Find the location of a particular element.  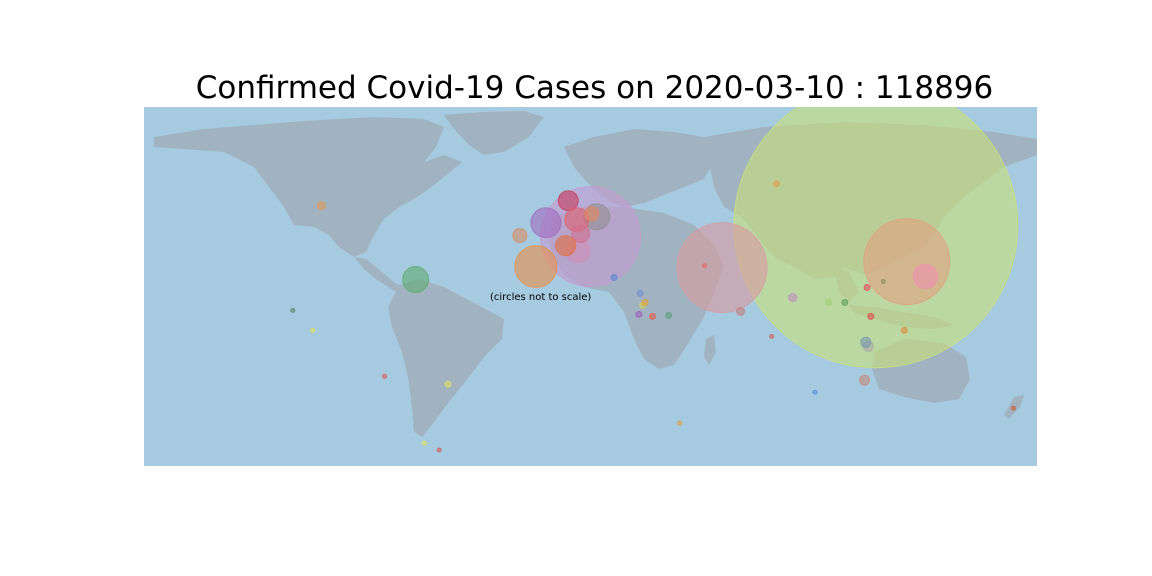

map-note: (circles not to scale) is located at coordinates (541, 297).